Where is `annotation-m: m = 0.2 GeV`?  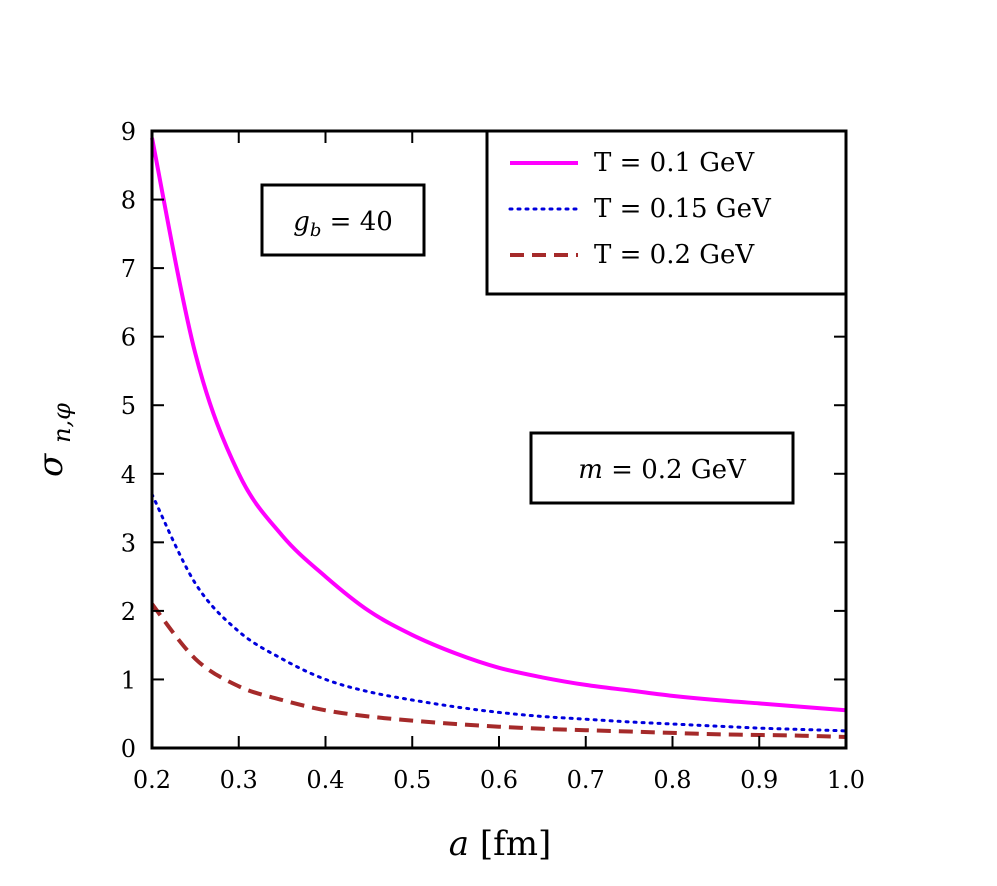 annotation-m: m = 0.2 GeV is located at coordinates (662, 470).